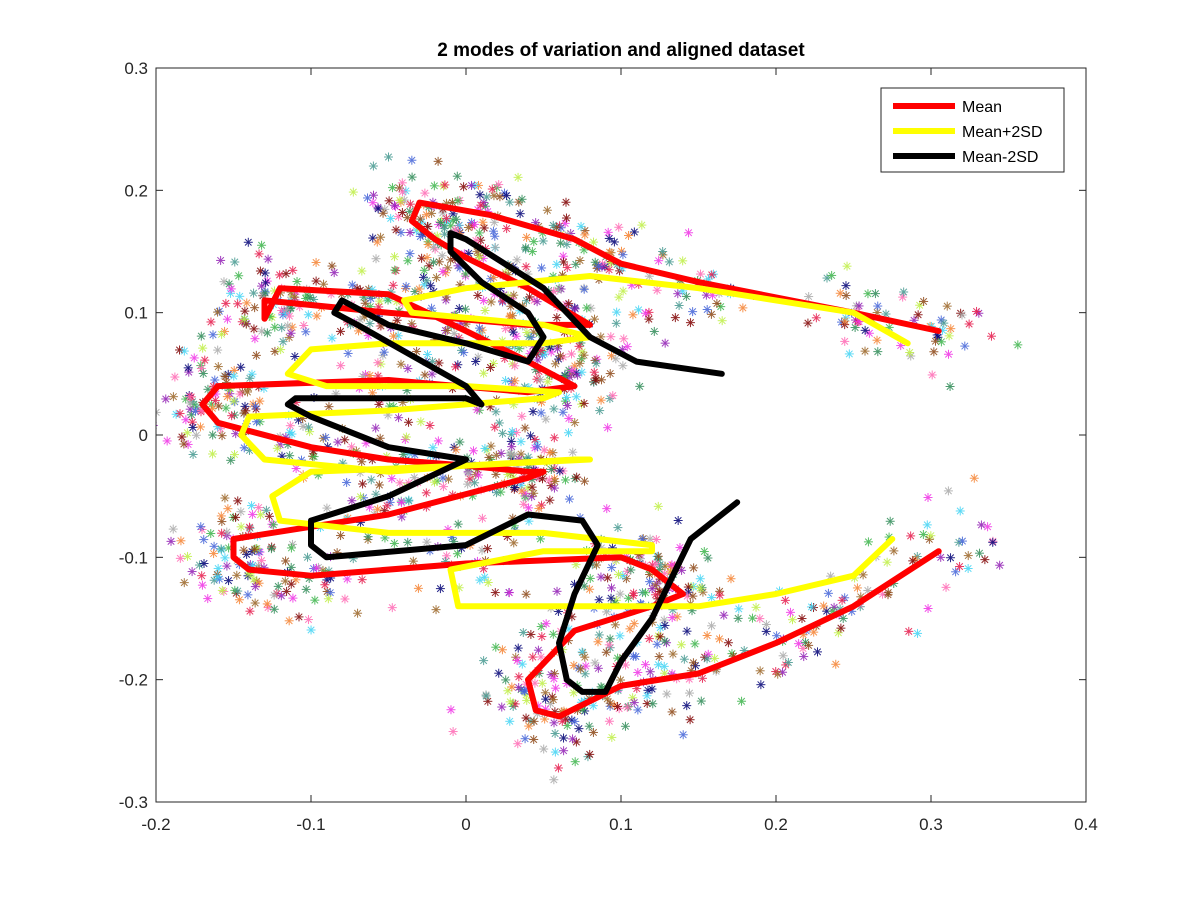  What do you see at coordinates (136, 313) in the screenshot?
I see `y-tick-label: 0.1` at bounding box center [136, 313].